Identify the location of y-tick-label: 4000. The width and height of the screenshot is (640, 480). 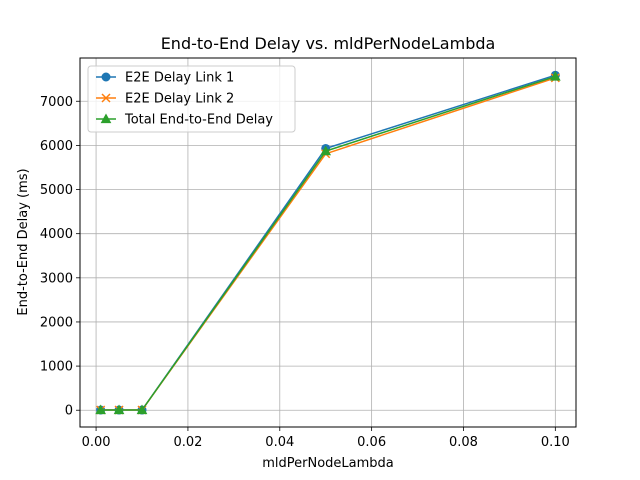
(56, 234).